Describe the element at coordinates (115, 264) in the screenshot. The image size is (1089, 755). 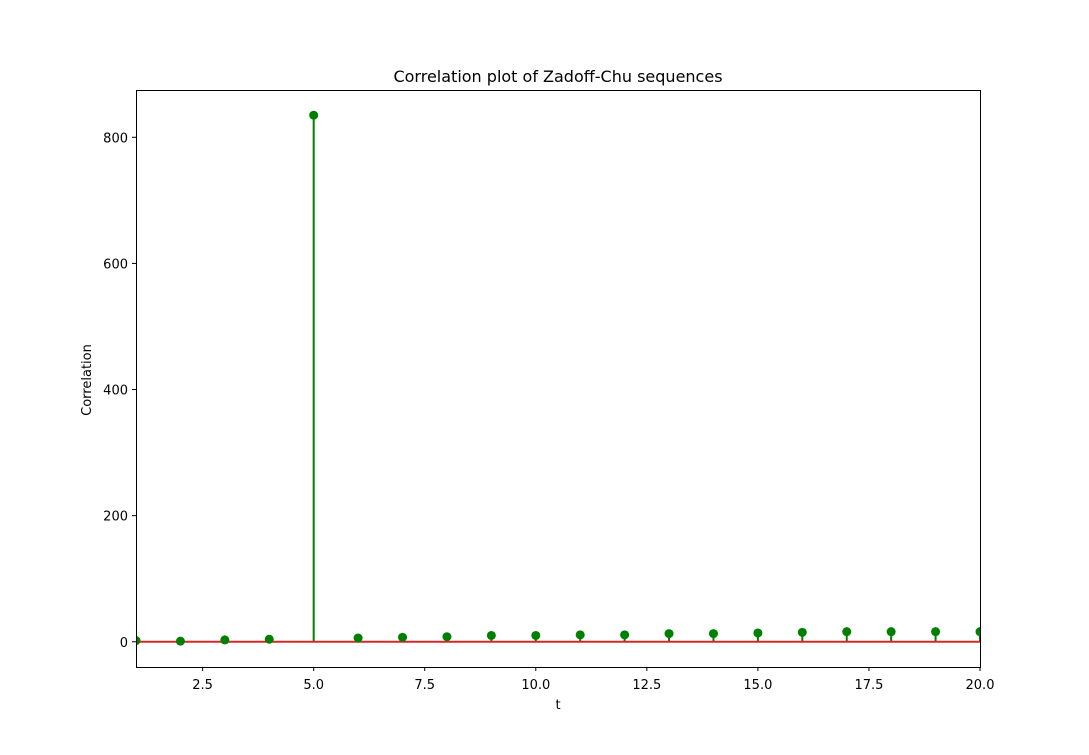
I see `y-tick-label: 600` at that location.